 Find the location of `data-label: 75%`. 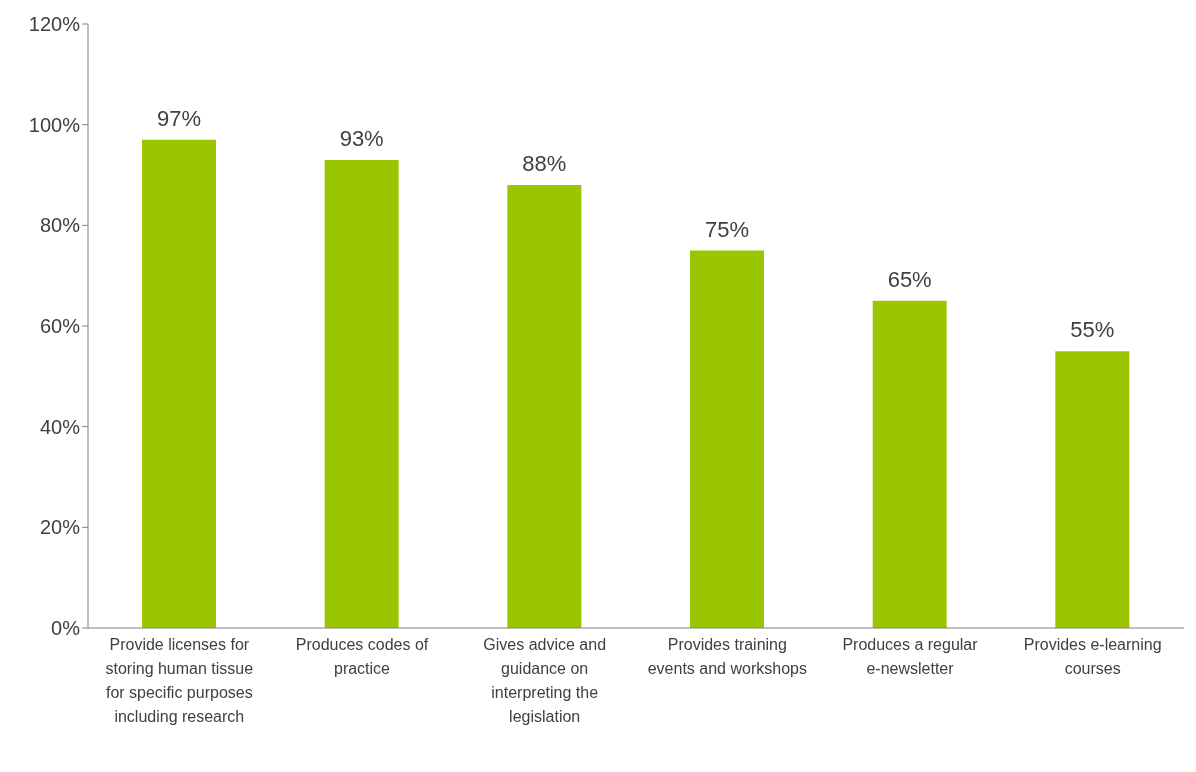

data-label: 75% is located at coordinates (727, 229).